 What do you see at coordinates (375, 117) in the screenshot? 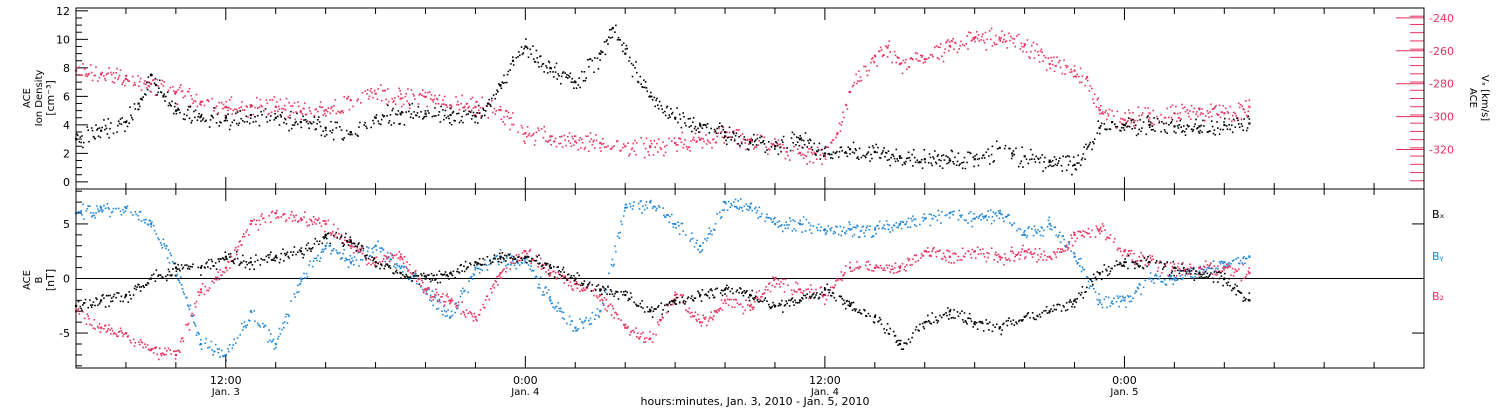
I see `density-point` at bounding box center [375, 117].